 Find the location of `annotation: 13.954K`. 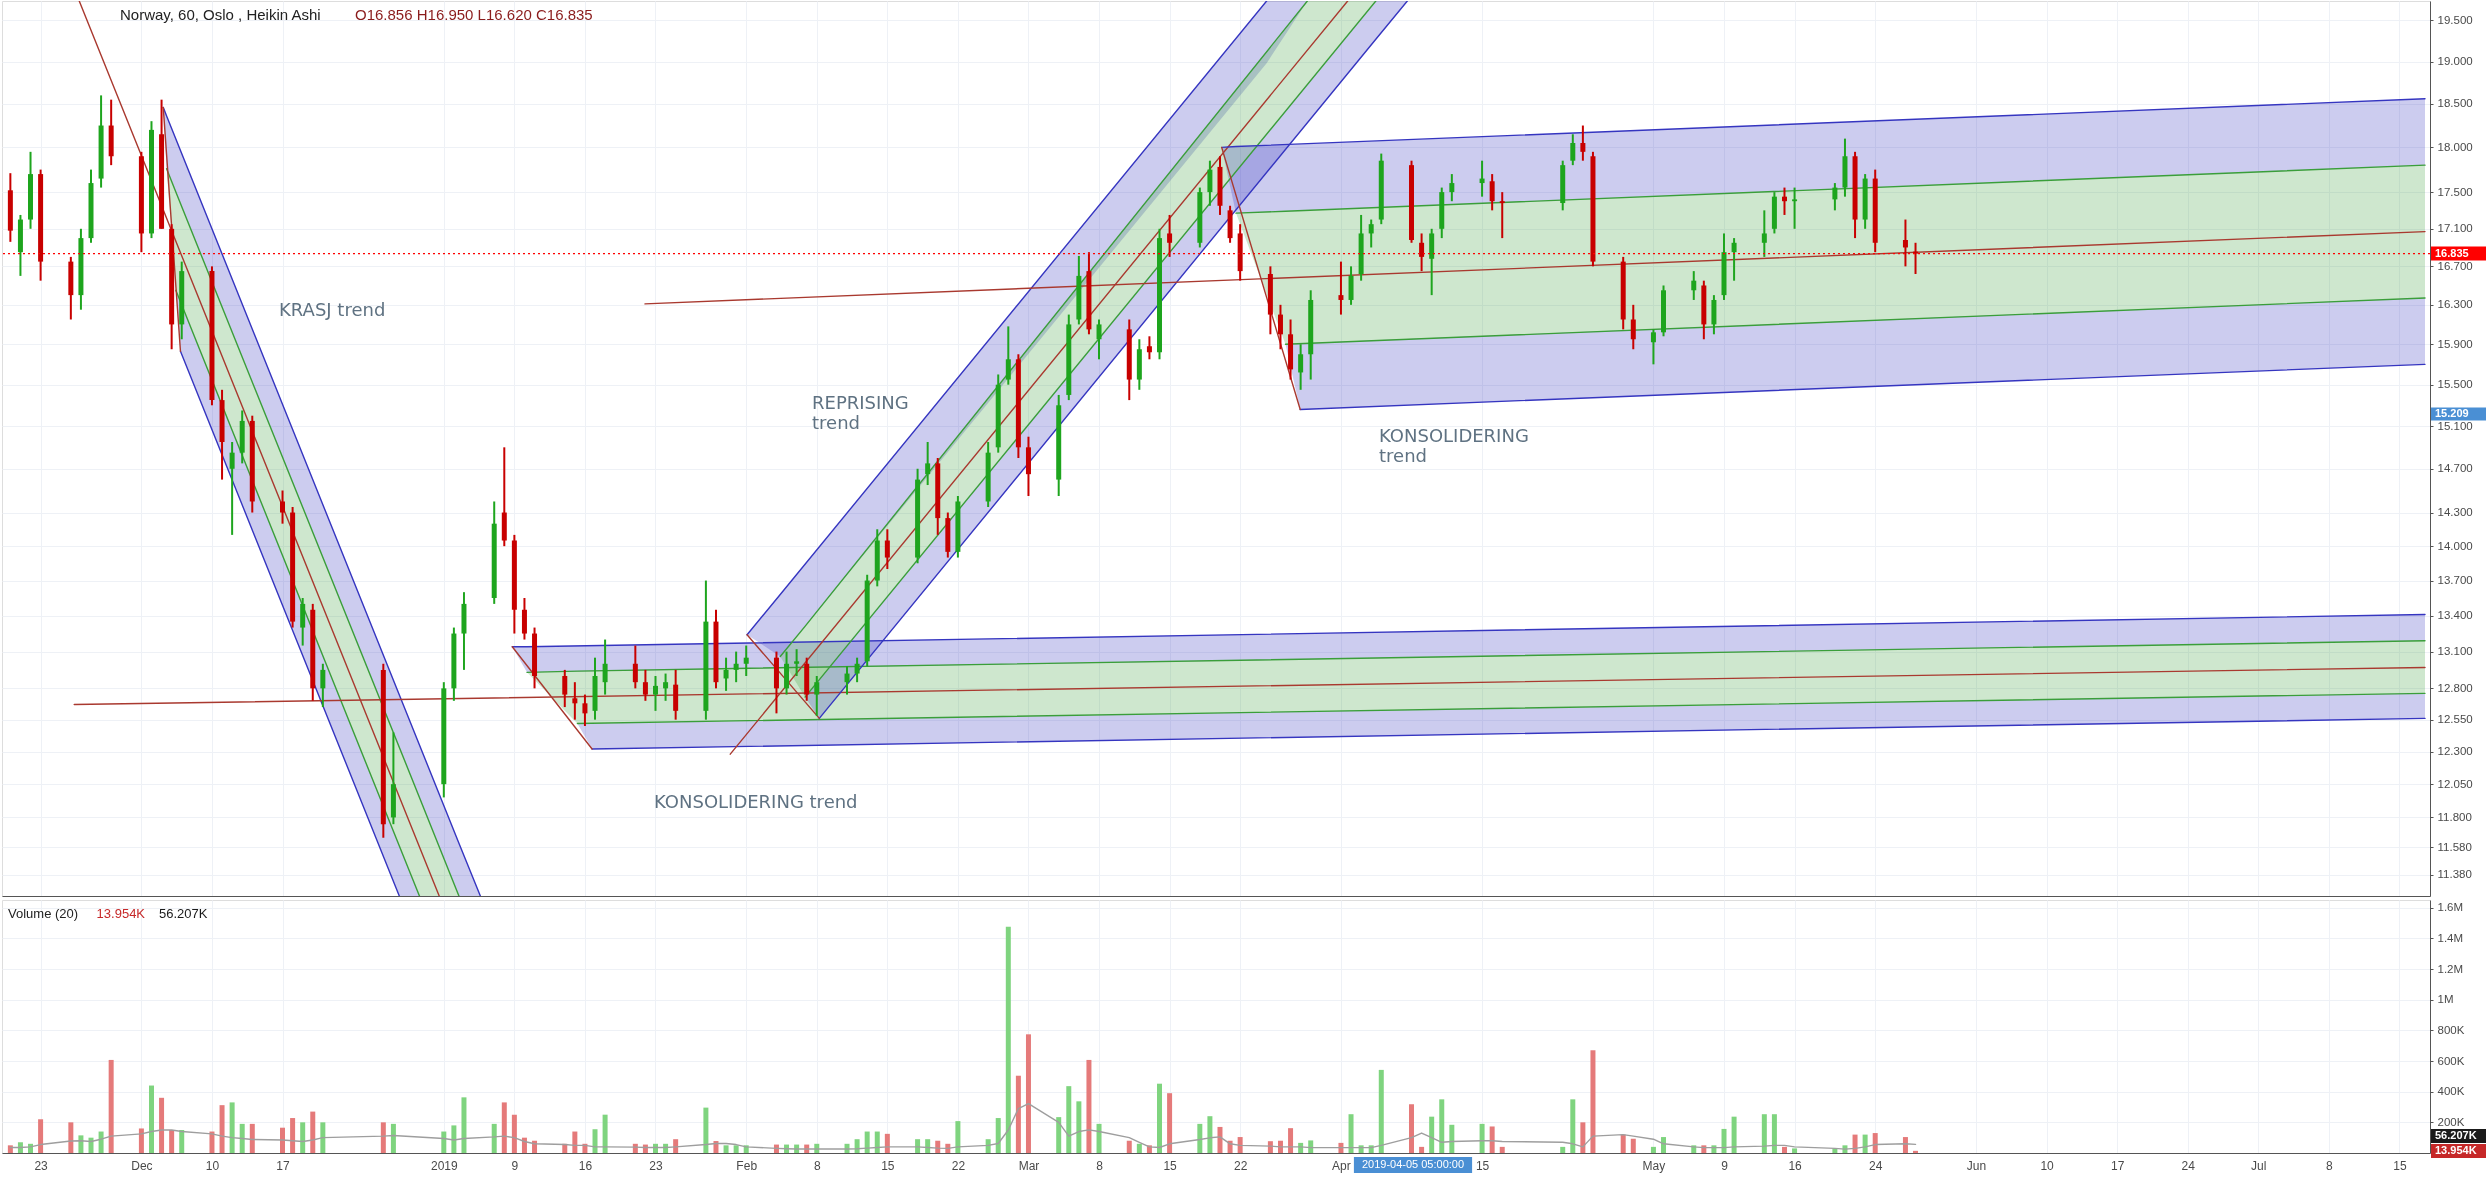

annotation: 13.954K is located at coordinates (121, 913).